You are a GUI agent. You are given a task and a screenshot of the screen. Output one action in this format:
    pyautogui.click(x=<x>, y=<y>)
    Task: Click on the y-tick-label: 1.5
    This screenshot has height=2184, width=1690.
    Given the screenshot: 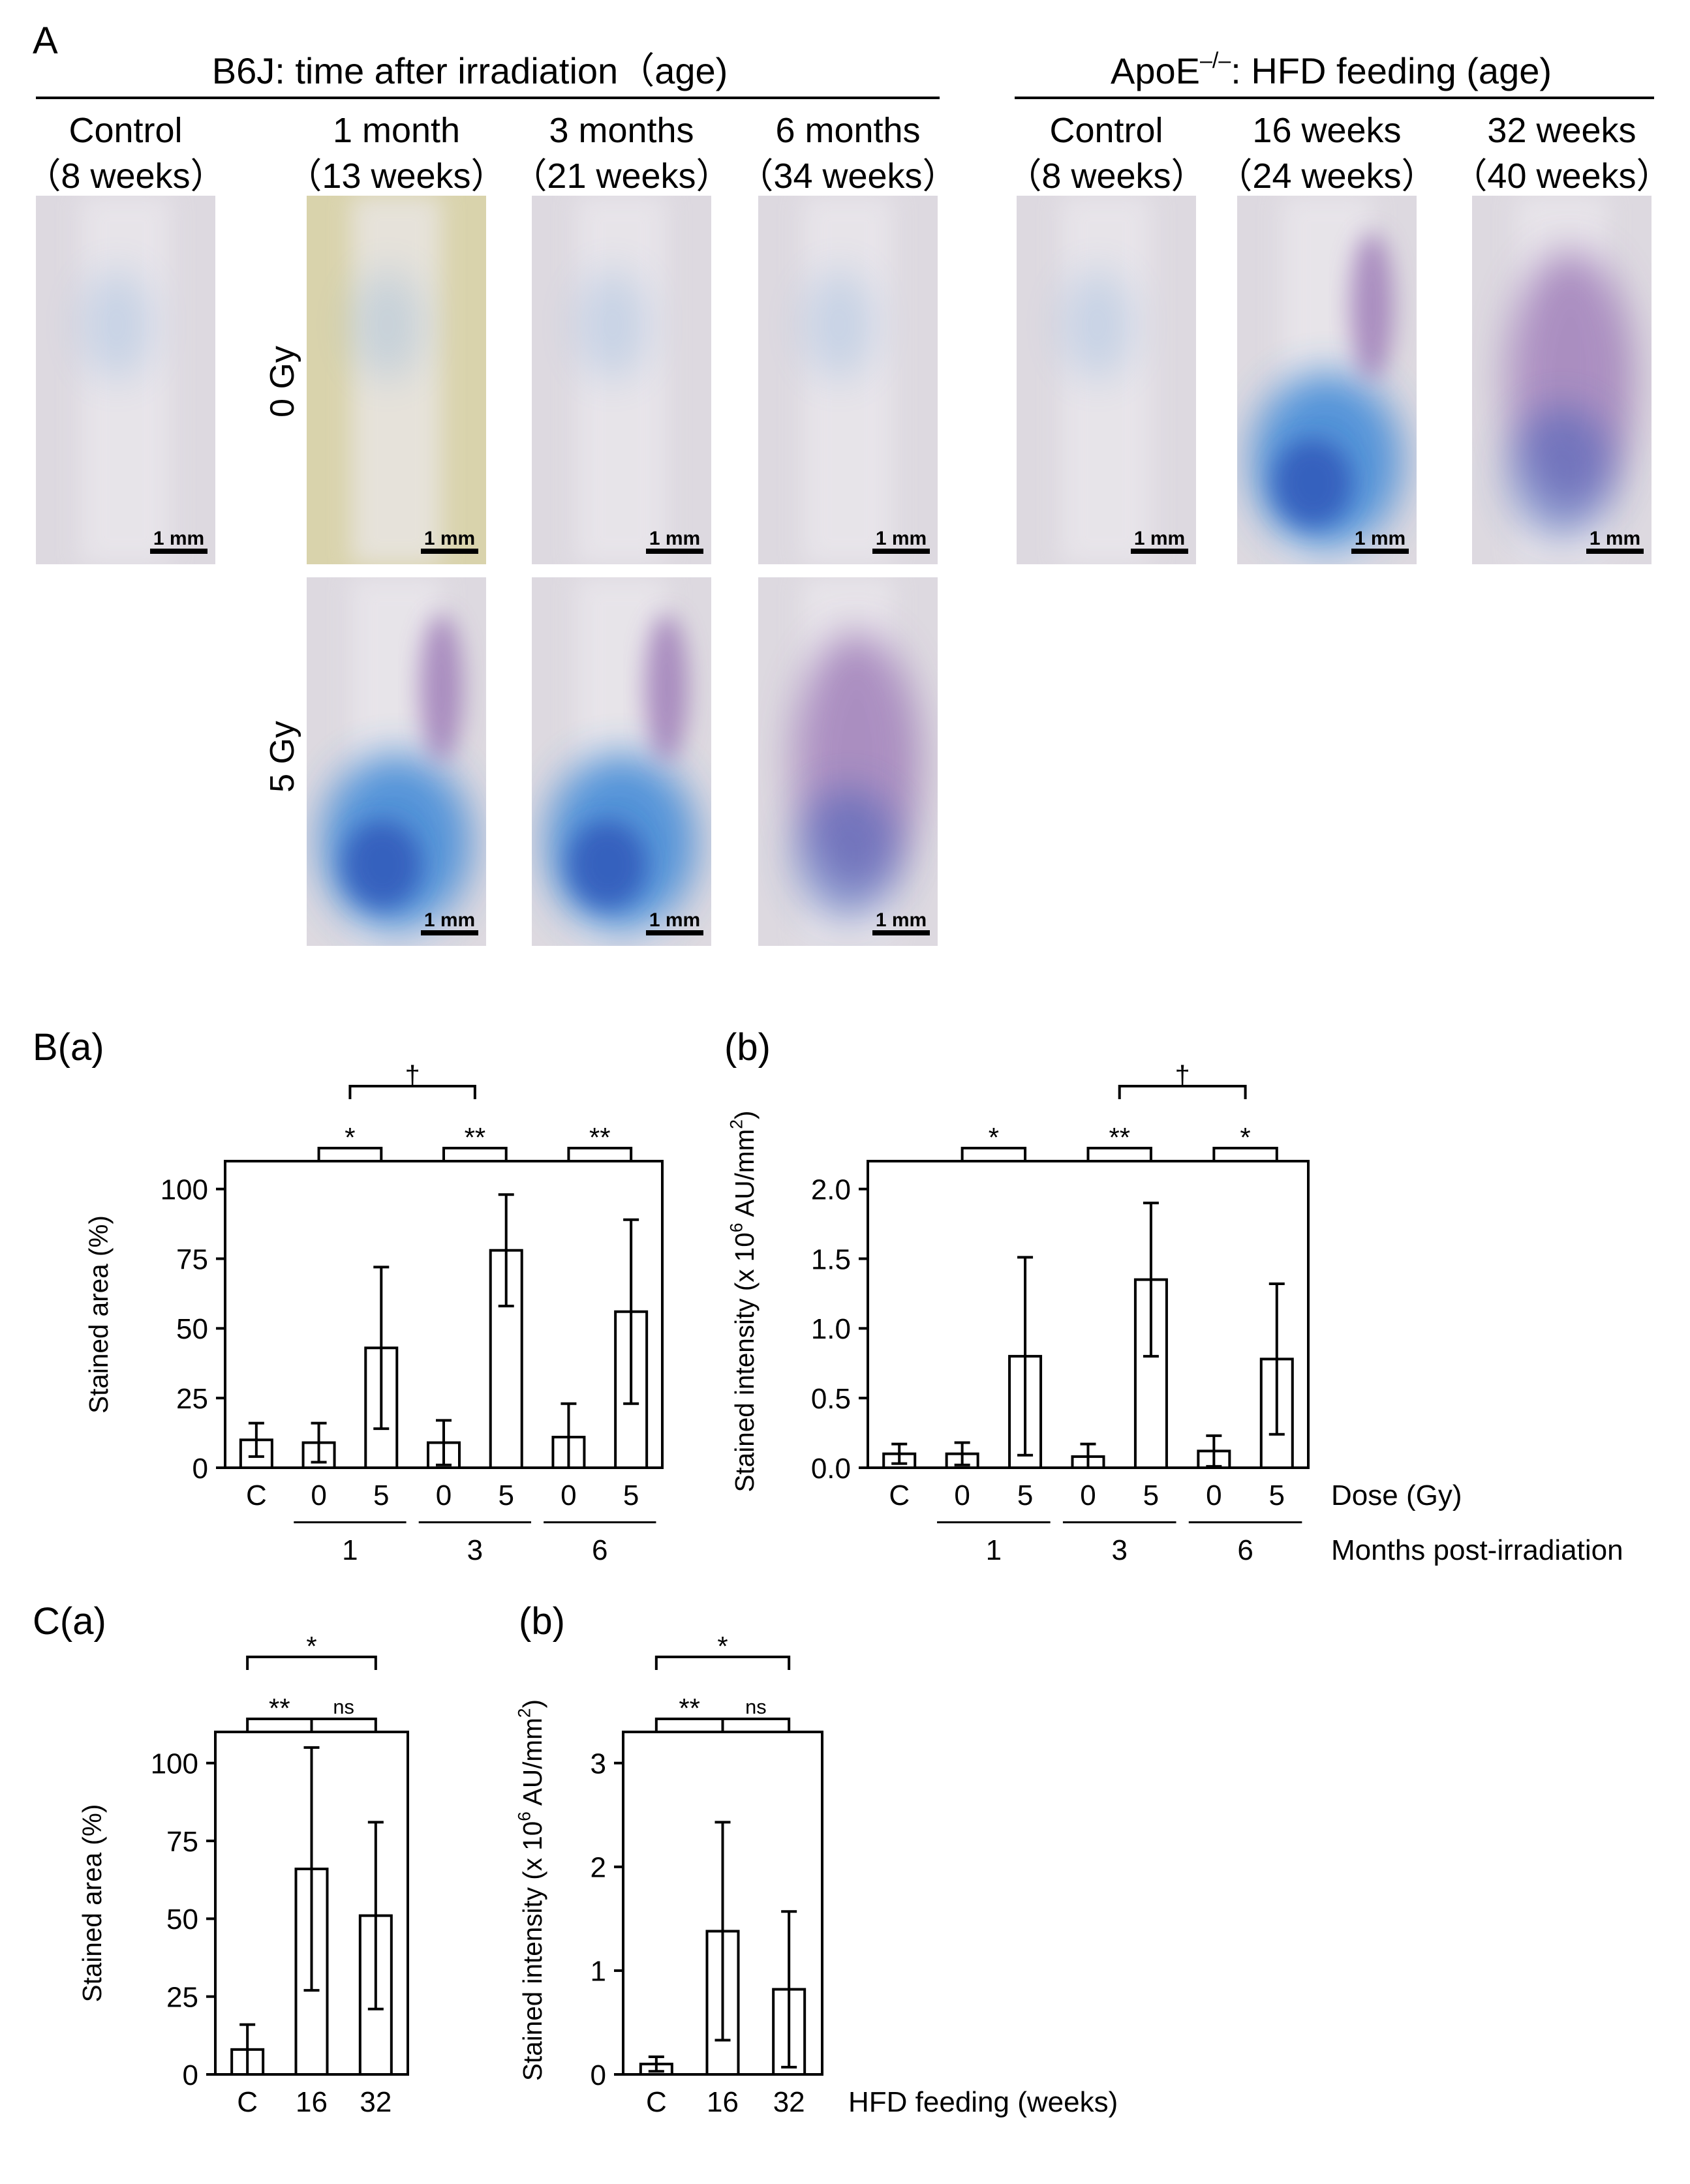 What is the action you would take?
    pyautogui.click(x=831, y=1259)
    